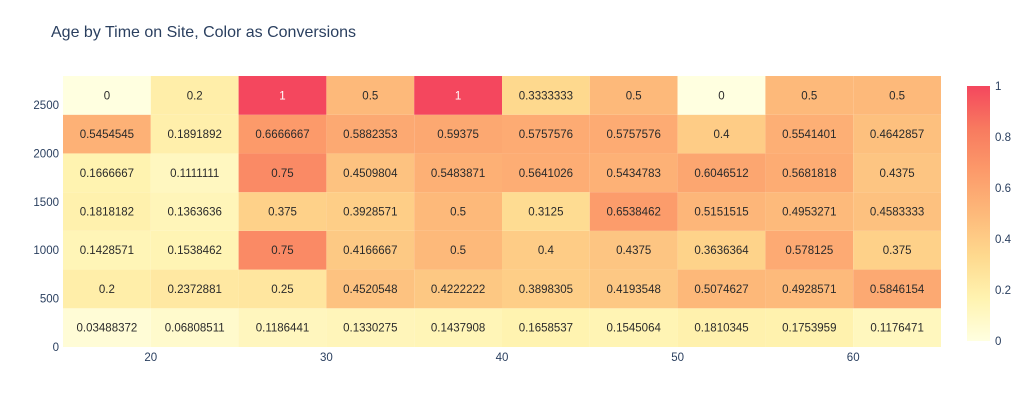 The width and height of the screenshot is (1024, 412). I want to click on cell-value-label: 0.5757576, so click(546, 135).